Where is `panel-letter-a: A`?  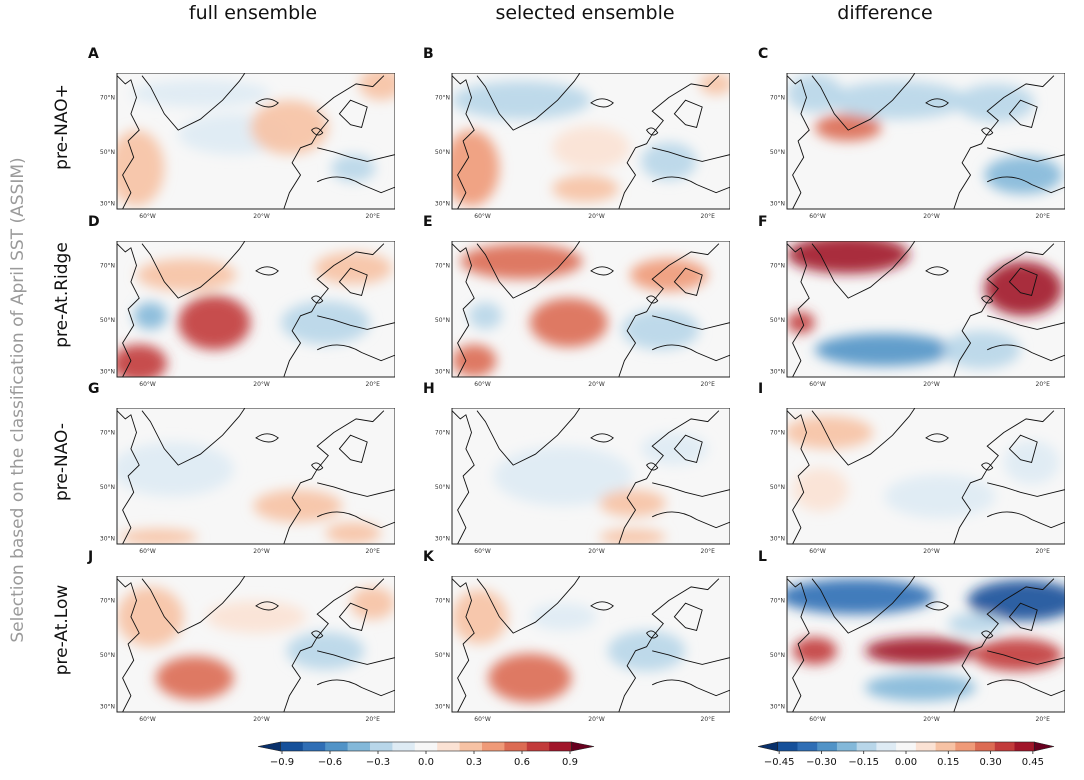 panel-letter-a: A is located at coordinates (93, 54).